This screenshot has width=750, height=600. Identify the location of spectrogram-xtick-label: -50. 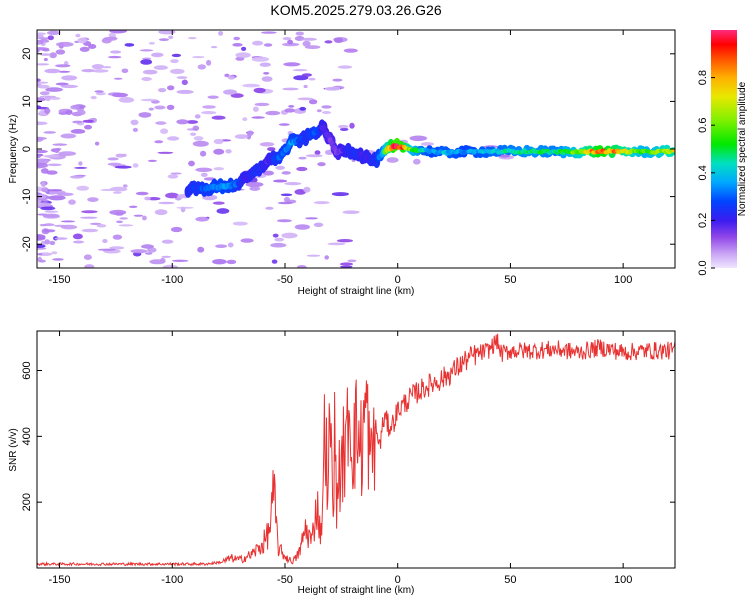
(285, 280).